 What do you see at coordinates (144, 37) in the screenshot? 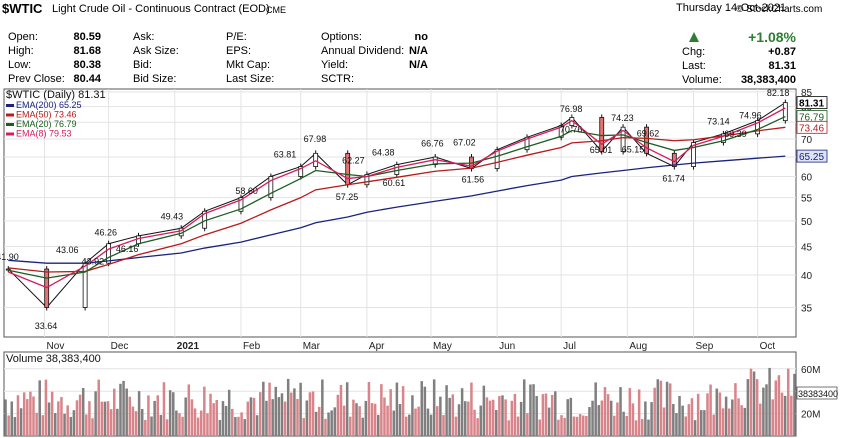
I see `ask-label: Ask:` at bounding box center [144, 37].